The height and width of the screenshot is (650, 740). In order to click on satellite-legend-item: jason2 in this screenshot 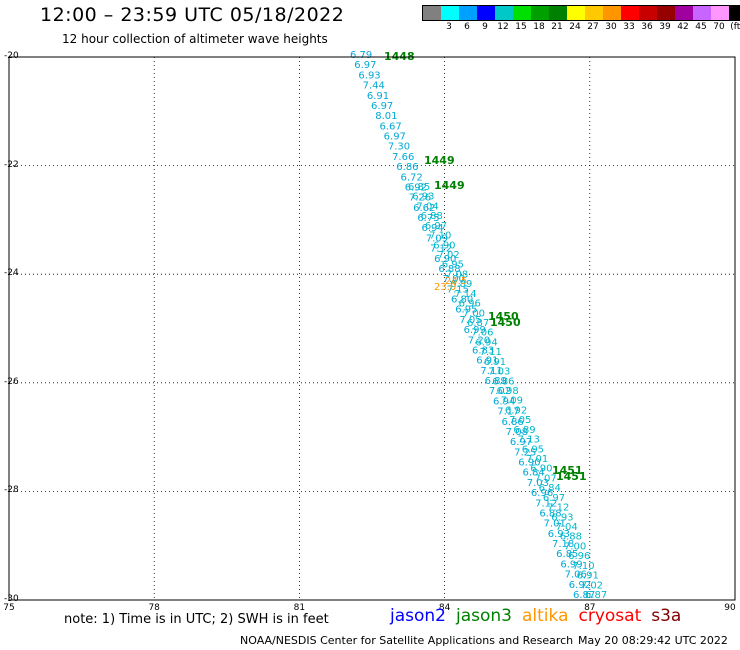, I will do `click(418, 616)`.